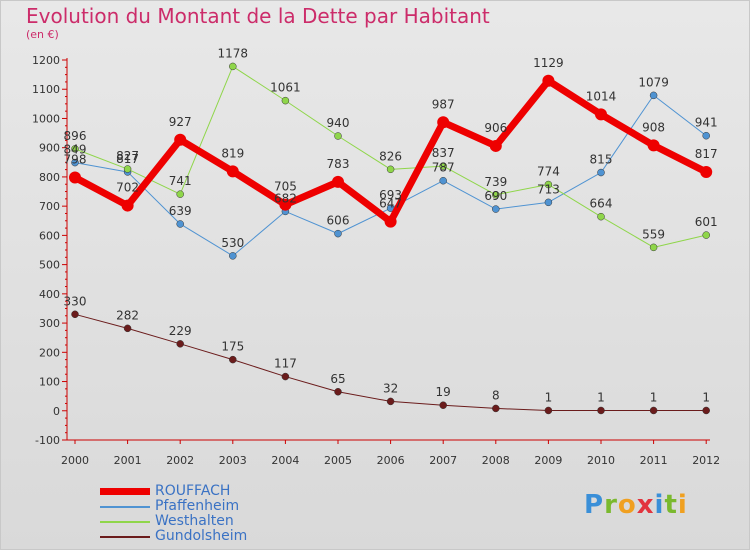  What do you see at coordinates (645, 505) in the screenshot?
I see `logo-letter: x` at bounding box center [645, 505].